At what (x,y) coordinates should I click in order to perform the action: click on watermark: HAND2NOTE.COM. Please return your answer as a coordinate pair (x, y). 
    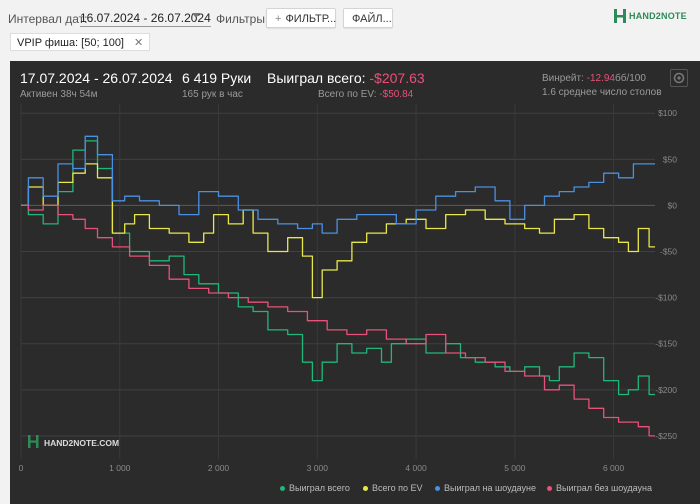
    Looking at the image, I should click on (73, 441).